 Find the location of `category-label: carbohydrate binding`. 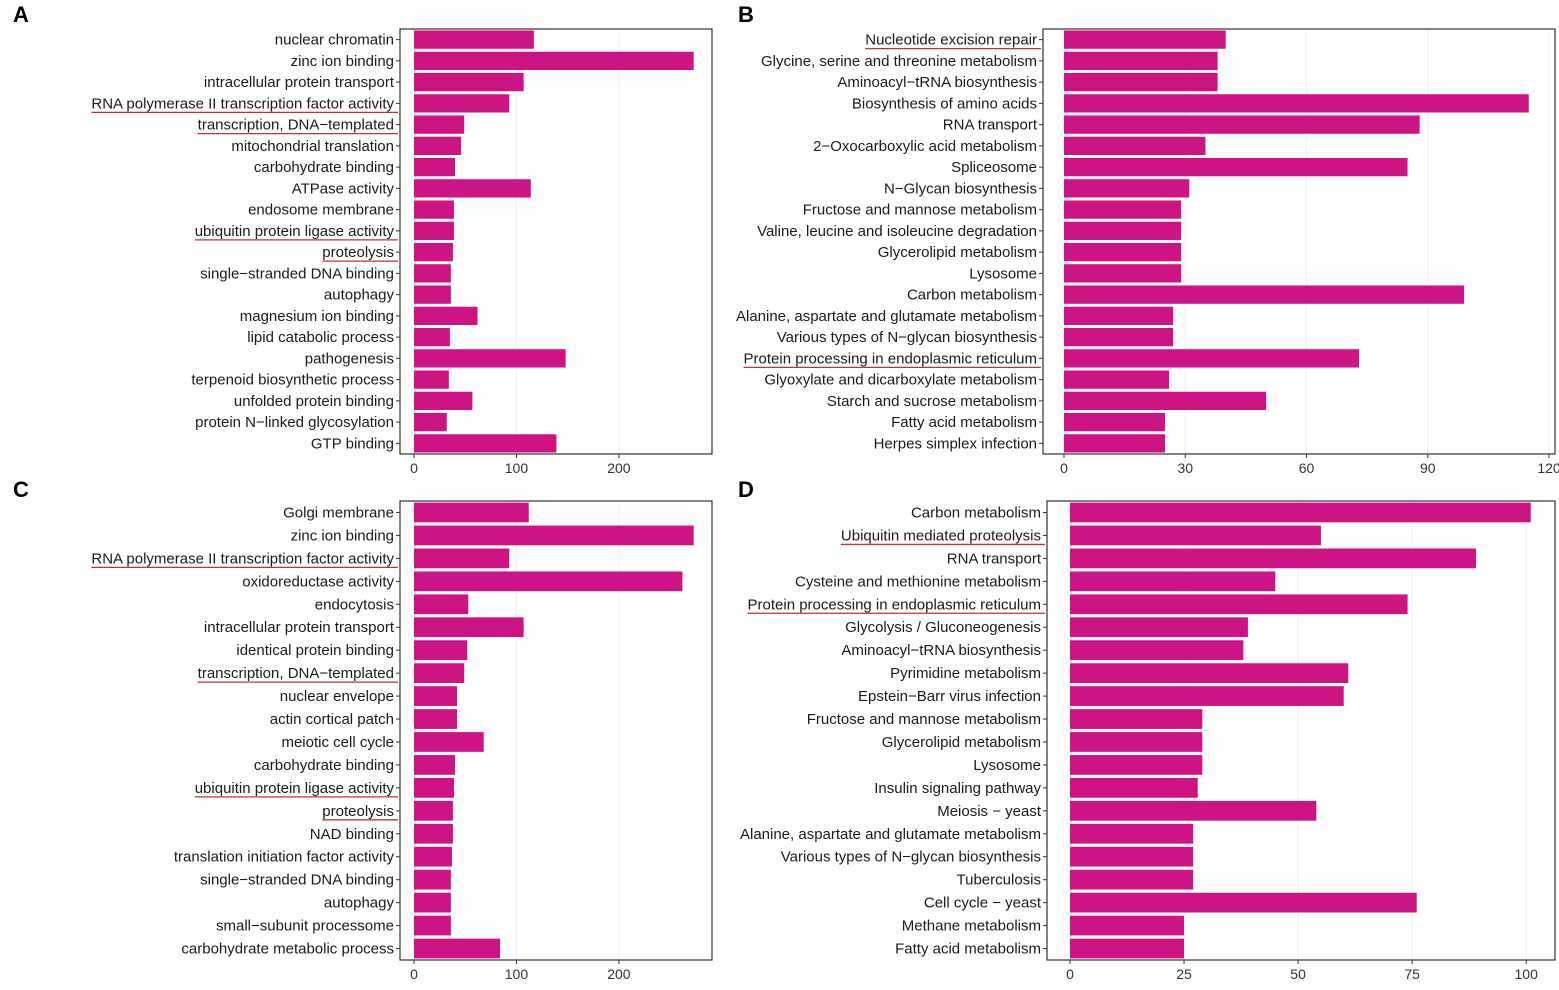

category-label: carbohydrate binding is located at coordinates (324, 765).